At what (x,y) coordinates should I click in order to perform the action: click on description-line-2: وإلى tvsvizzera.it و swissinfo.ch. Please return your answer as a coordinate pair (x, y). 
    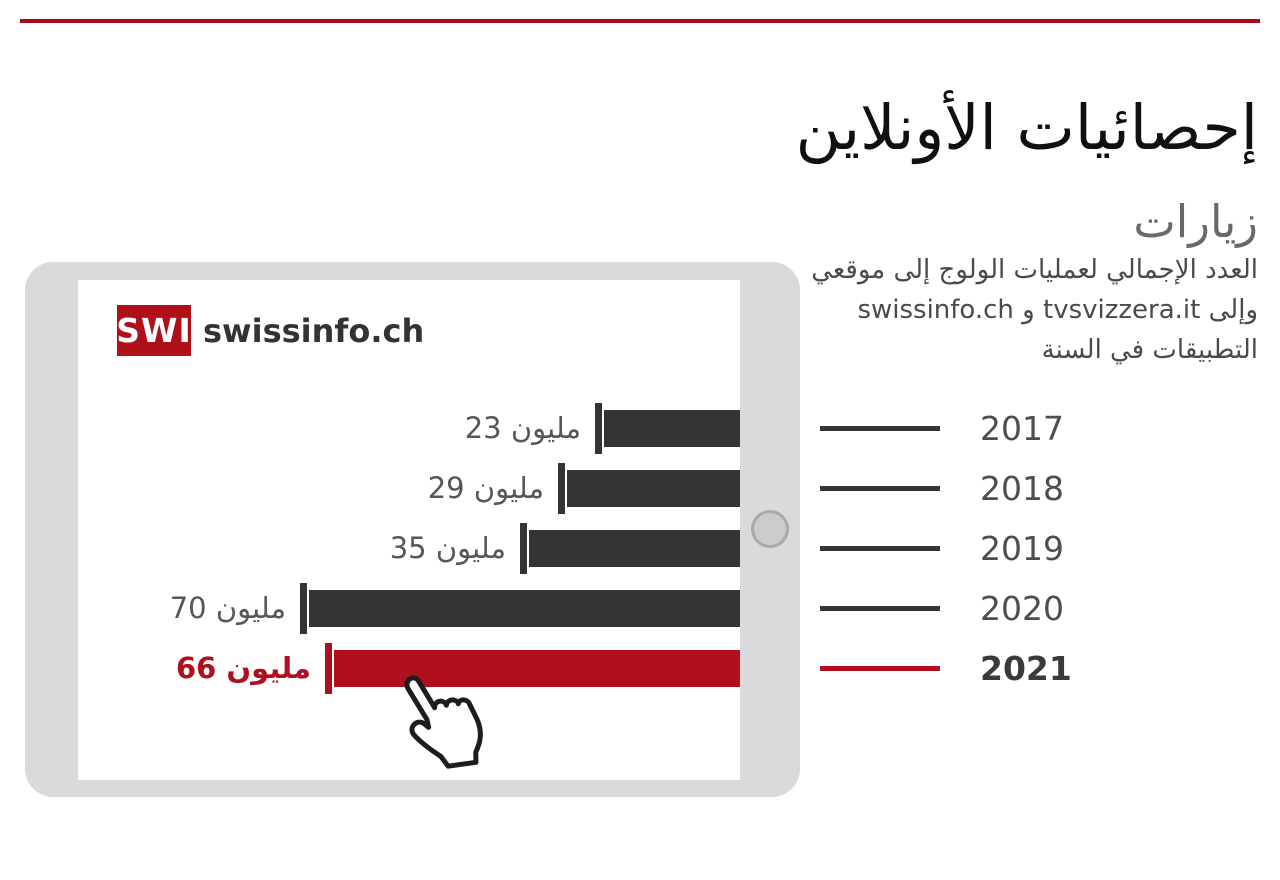
    Looking at the image, I should click on (1057, 310).